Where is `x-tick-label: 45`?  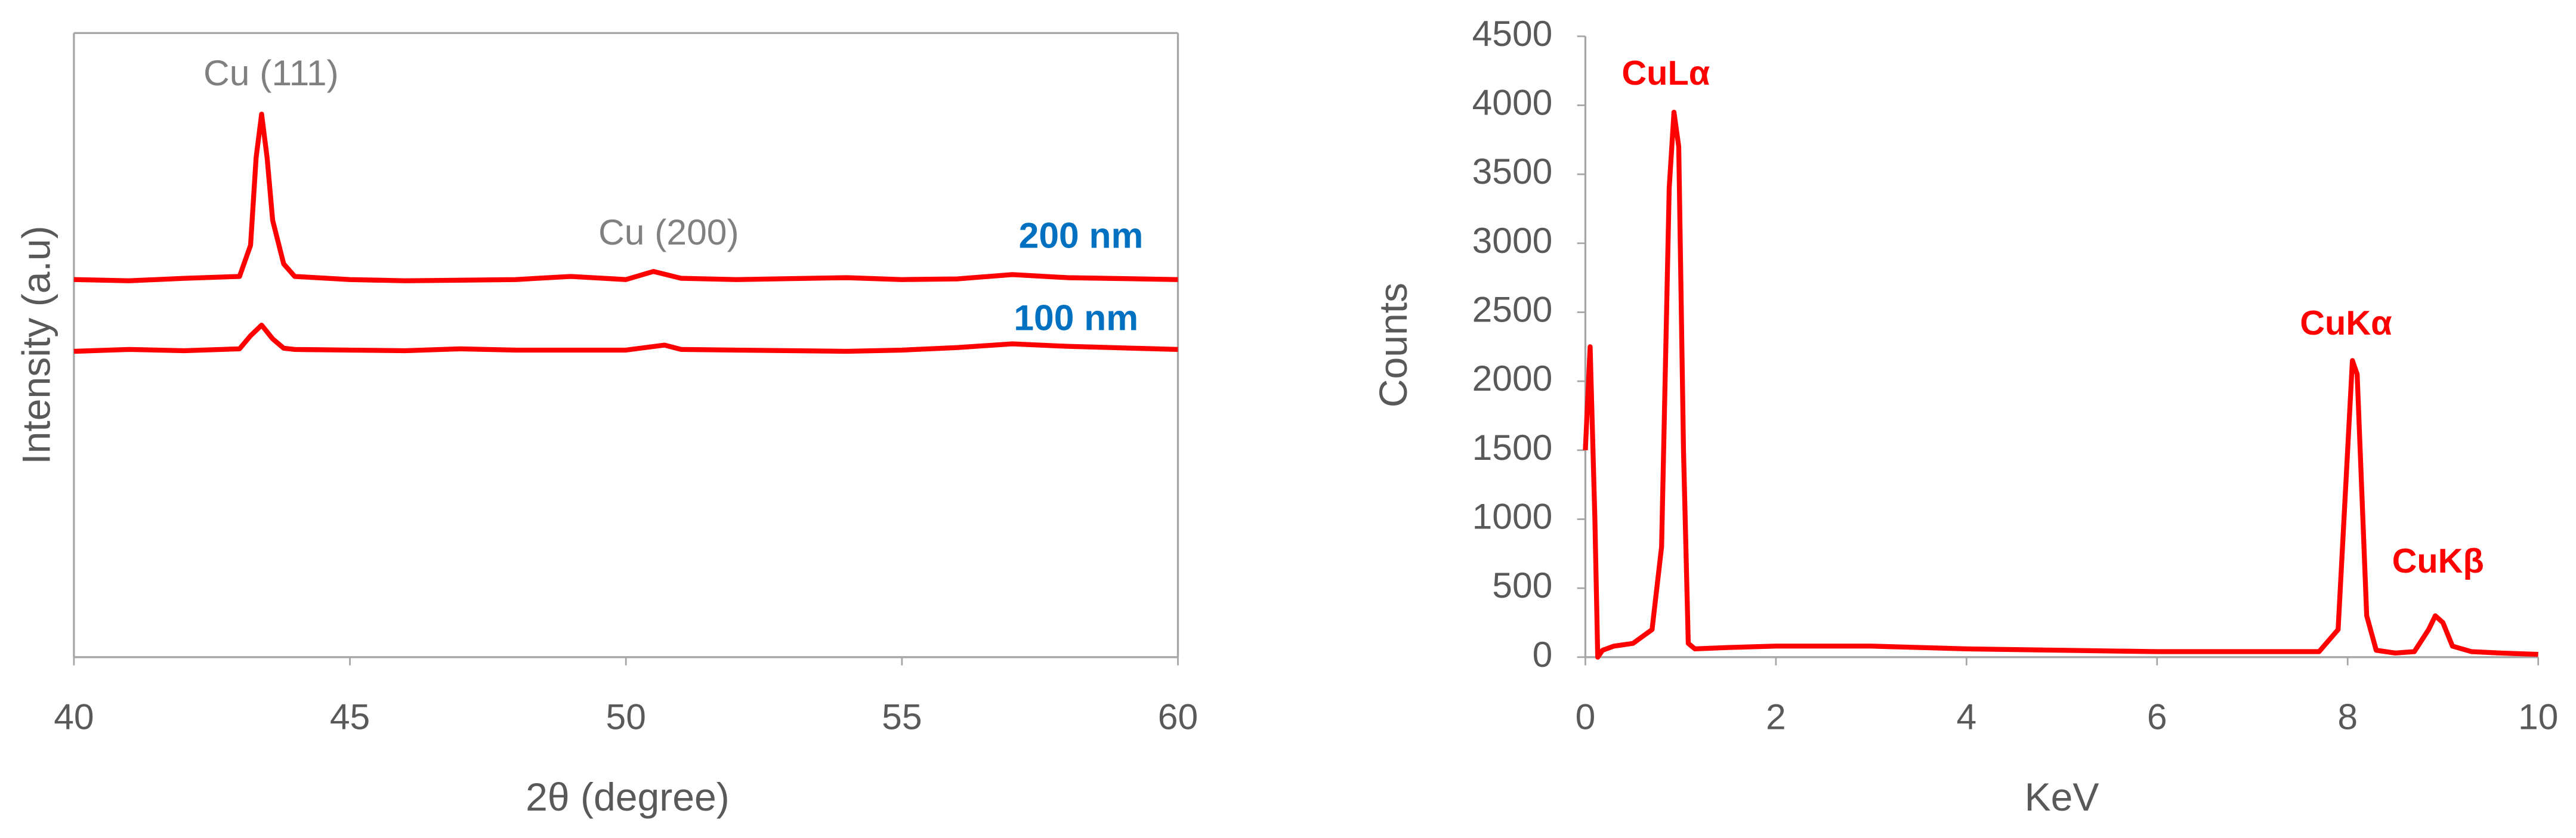 x-tick-label: 45 is located at coordinates (350, 716).